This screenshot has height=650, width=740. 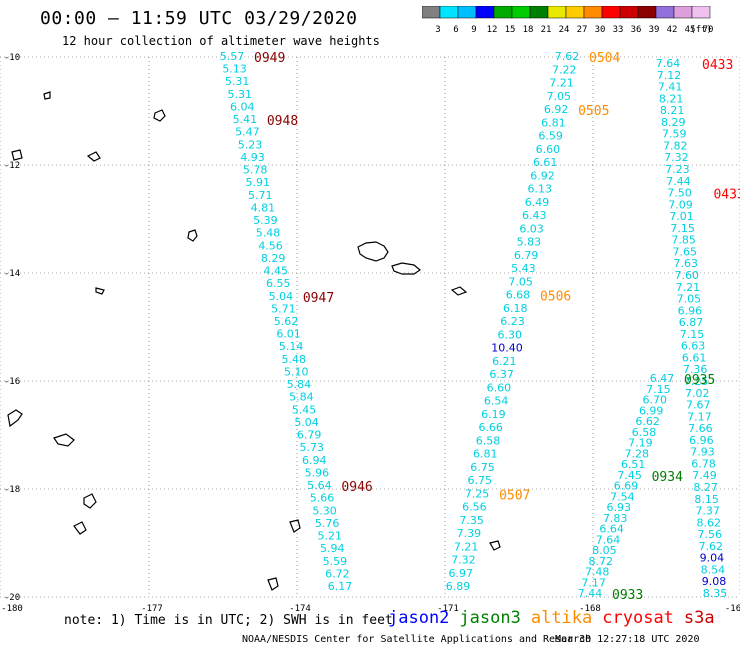 What do you see at coordinates (288, 334) in the screenshot?
I see `wave-height-label: 6.01` at bounding box center [288, 334].